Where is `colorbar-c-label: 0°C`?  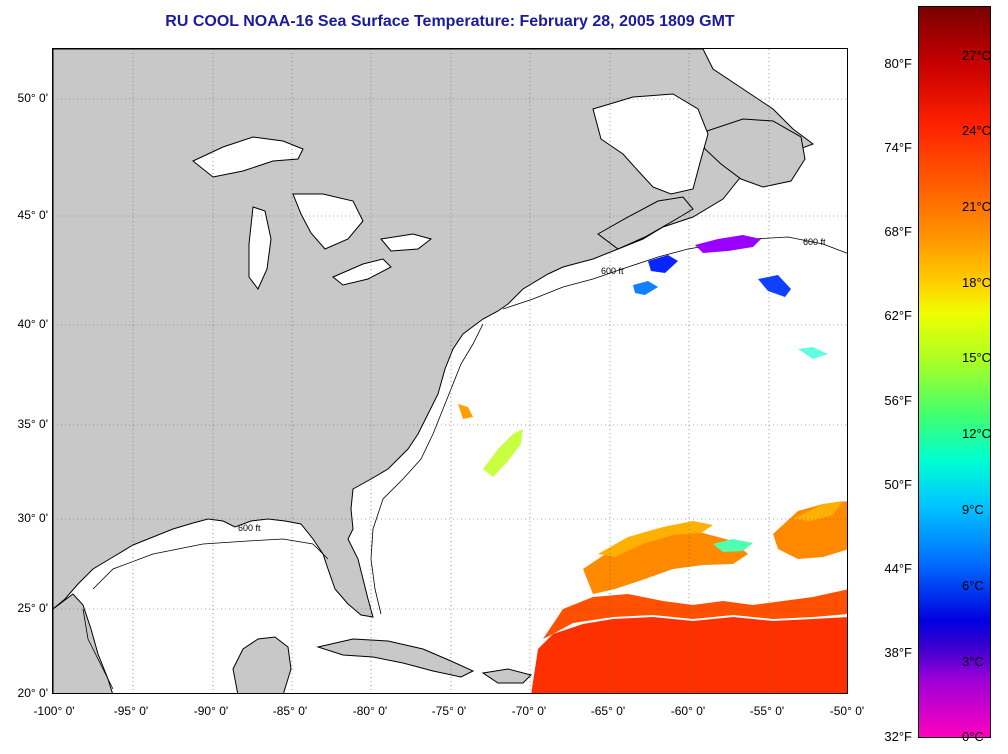
colorbar-c-label: 0°C is located at coordinates (973, 736).